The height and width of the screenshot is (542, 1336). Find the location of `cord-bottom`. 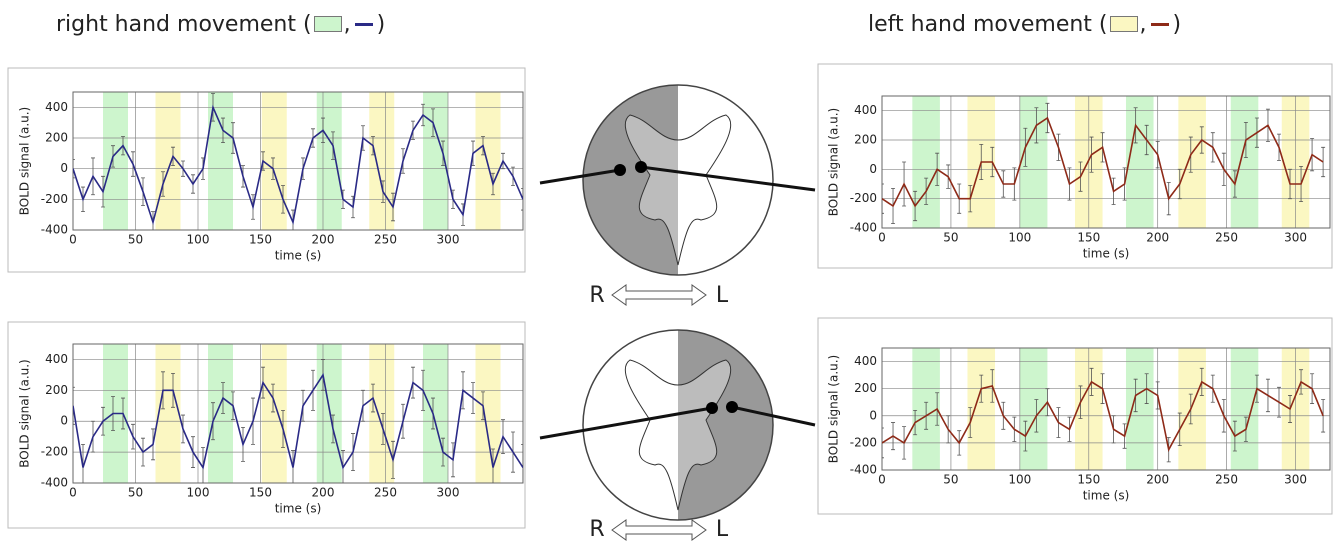

cord-bottom is located at coordinates (677, 425).